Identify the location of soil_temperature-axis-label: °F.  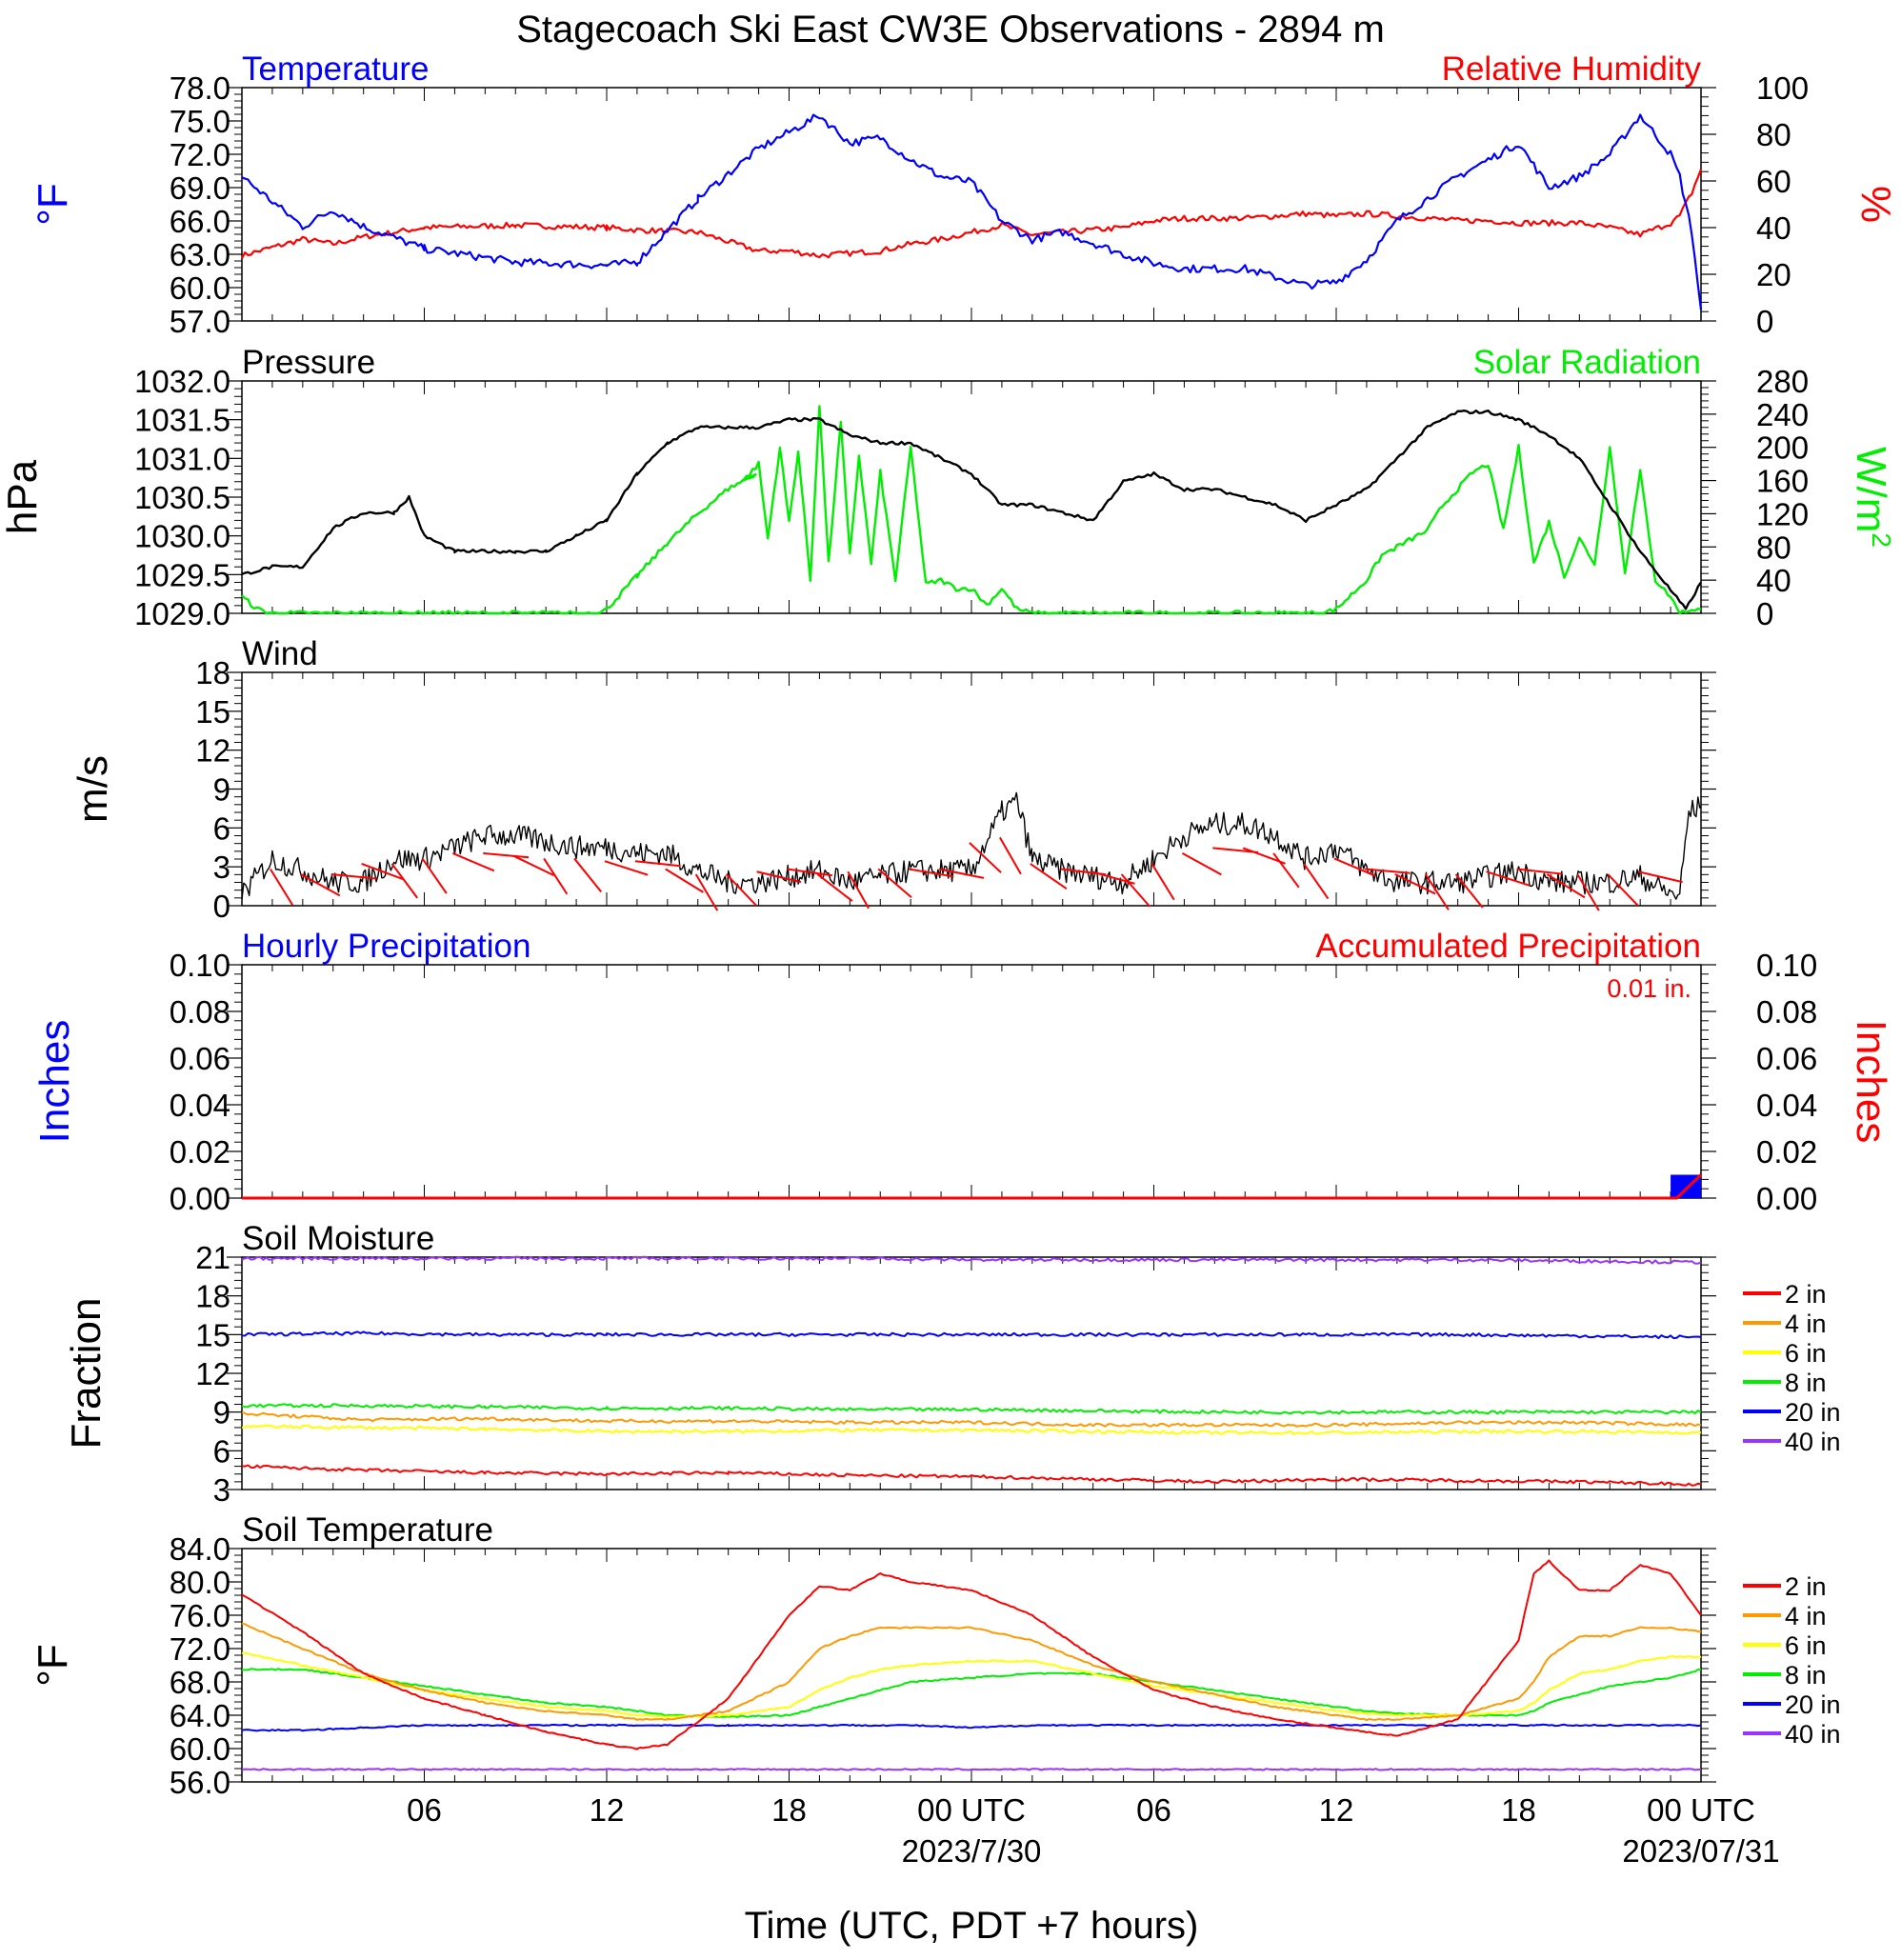
(53, 1665).